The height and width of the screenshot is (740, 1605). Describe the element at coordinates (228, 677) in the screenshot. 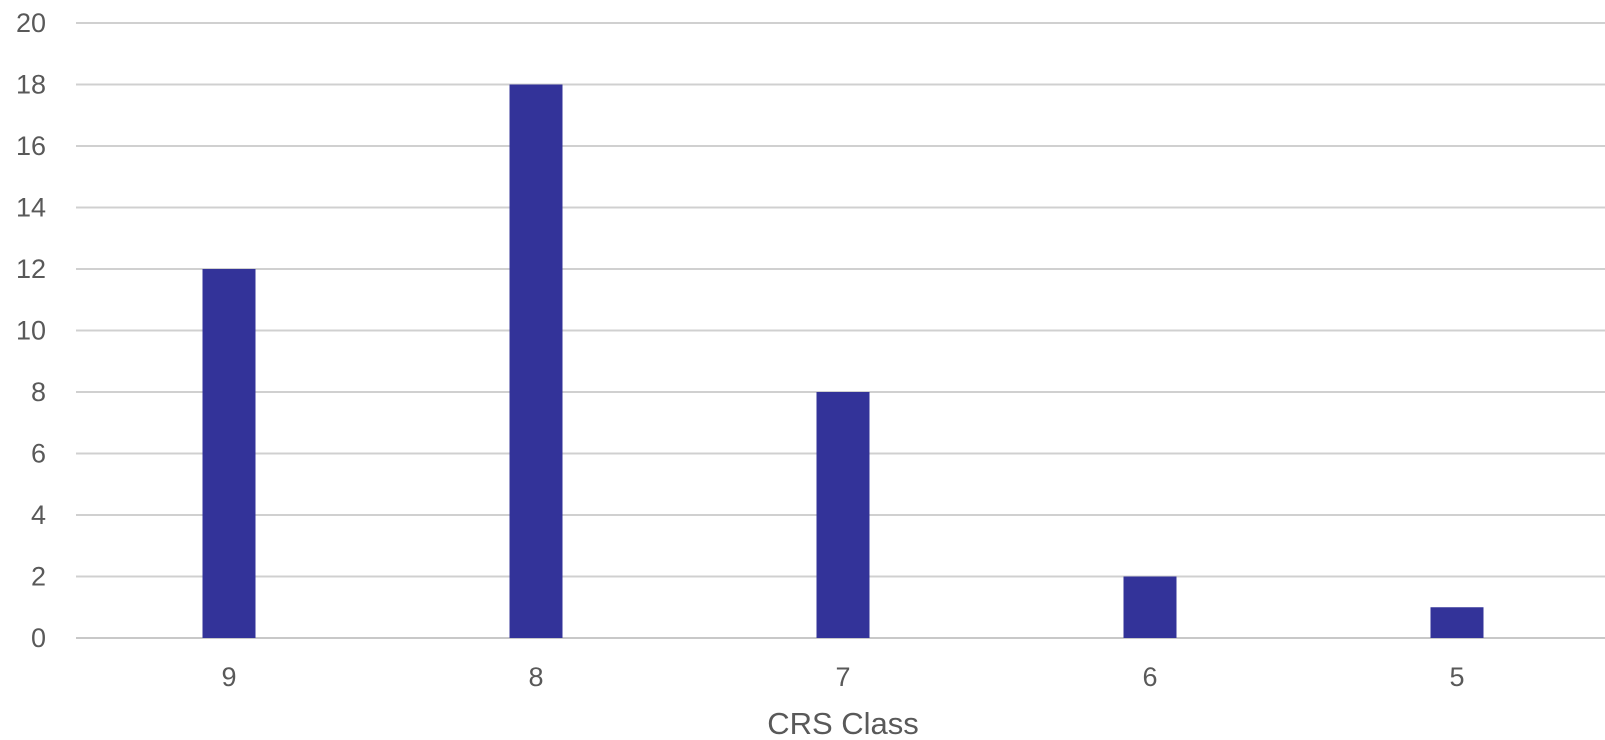

I see `x-tick-label: 9` at that location.